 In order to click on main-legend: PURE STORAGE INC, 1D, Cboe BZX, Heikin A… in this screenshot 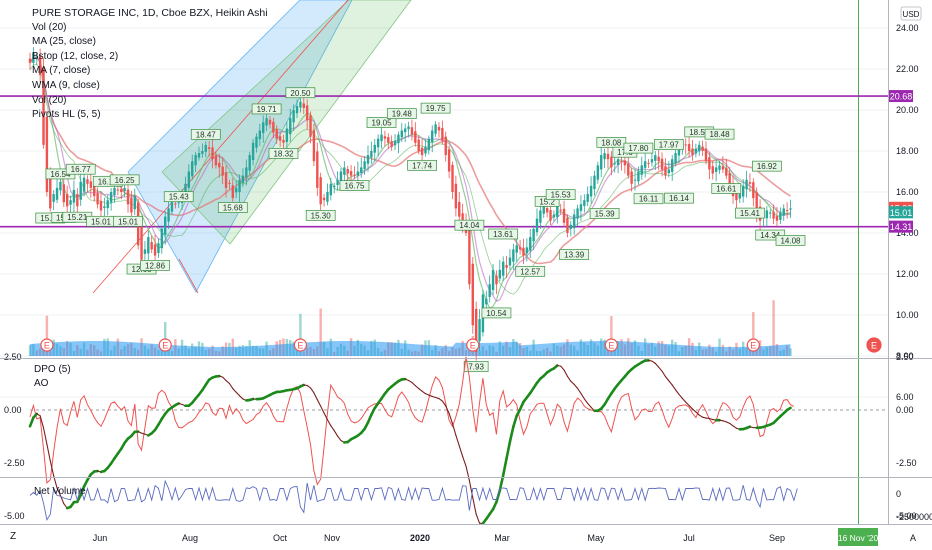, I will do `click(150, 64)`.